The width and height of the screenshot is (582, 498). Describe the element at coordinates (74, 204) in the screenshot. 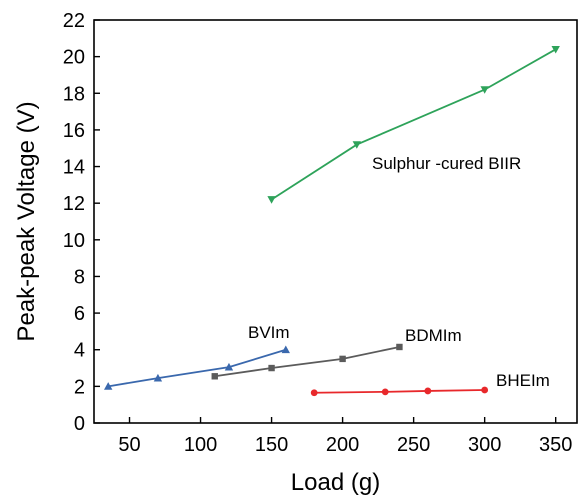

I see `y-tick-label: 12` at that location.